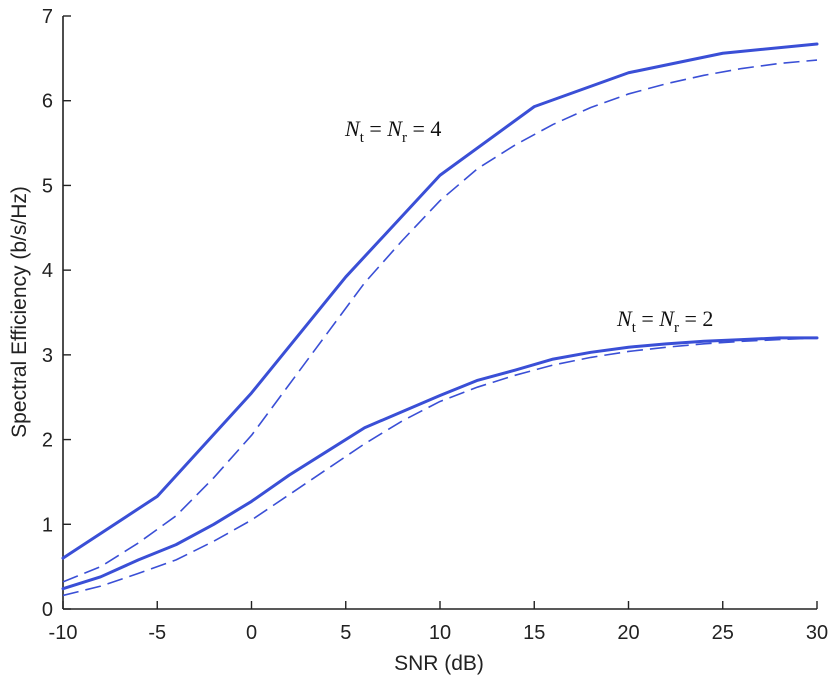 This screenshot has width=831, height=680. Describe the element at coordinates (817, 633) in the screenshot. I see `x-tick-label: 30` at that location.